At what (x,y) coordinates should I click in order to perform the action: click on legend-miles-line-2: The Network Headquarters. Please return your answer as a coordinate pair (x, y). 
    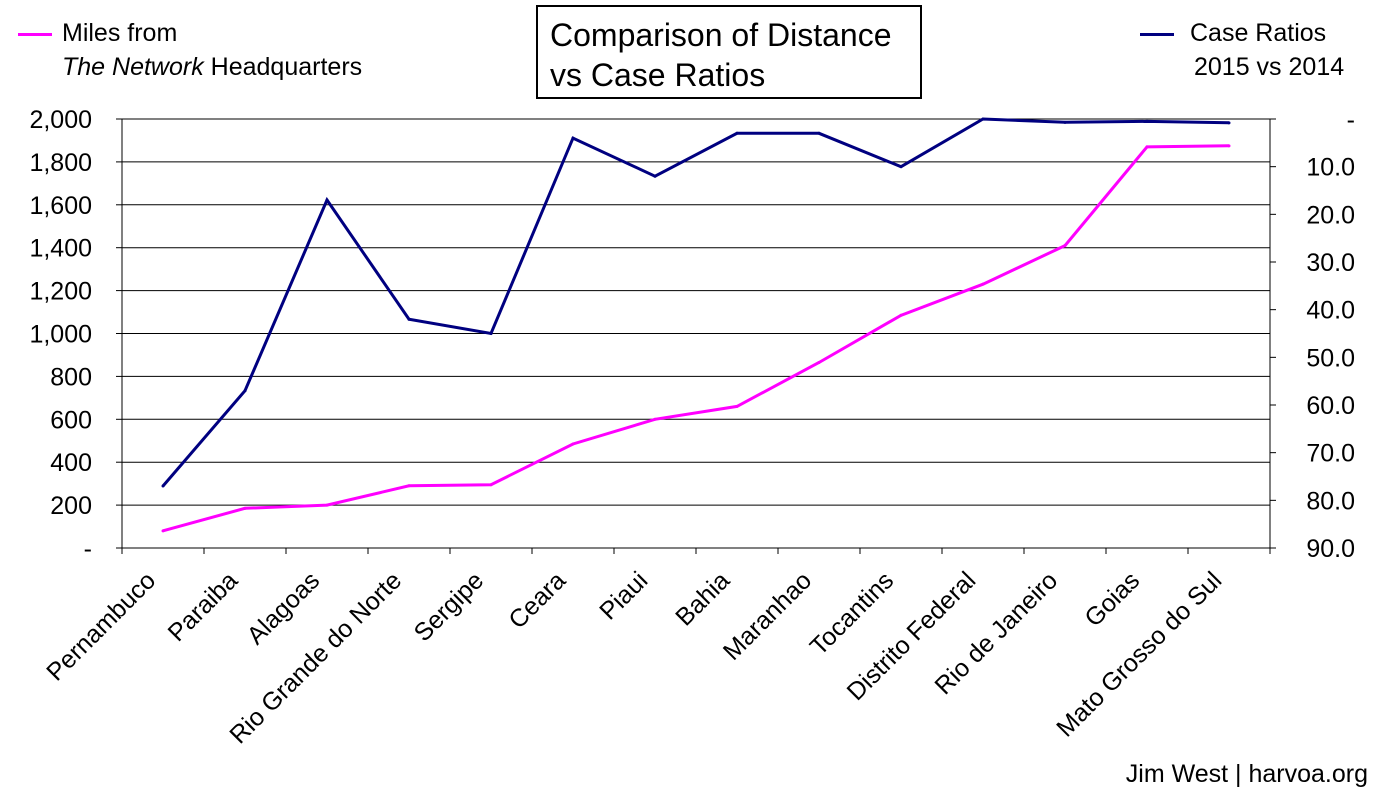
    Looking at the image, I should click on (212, 67).